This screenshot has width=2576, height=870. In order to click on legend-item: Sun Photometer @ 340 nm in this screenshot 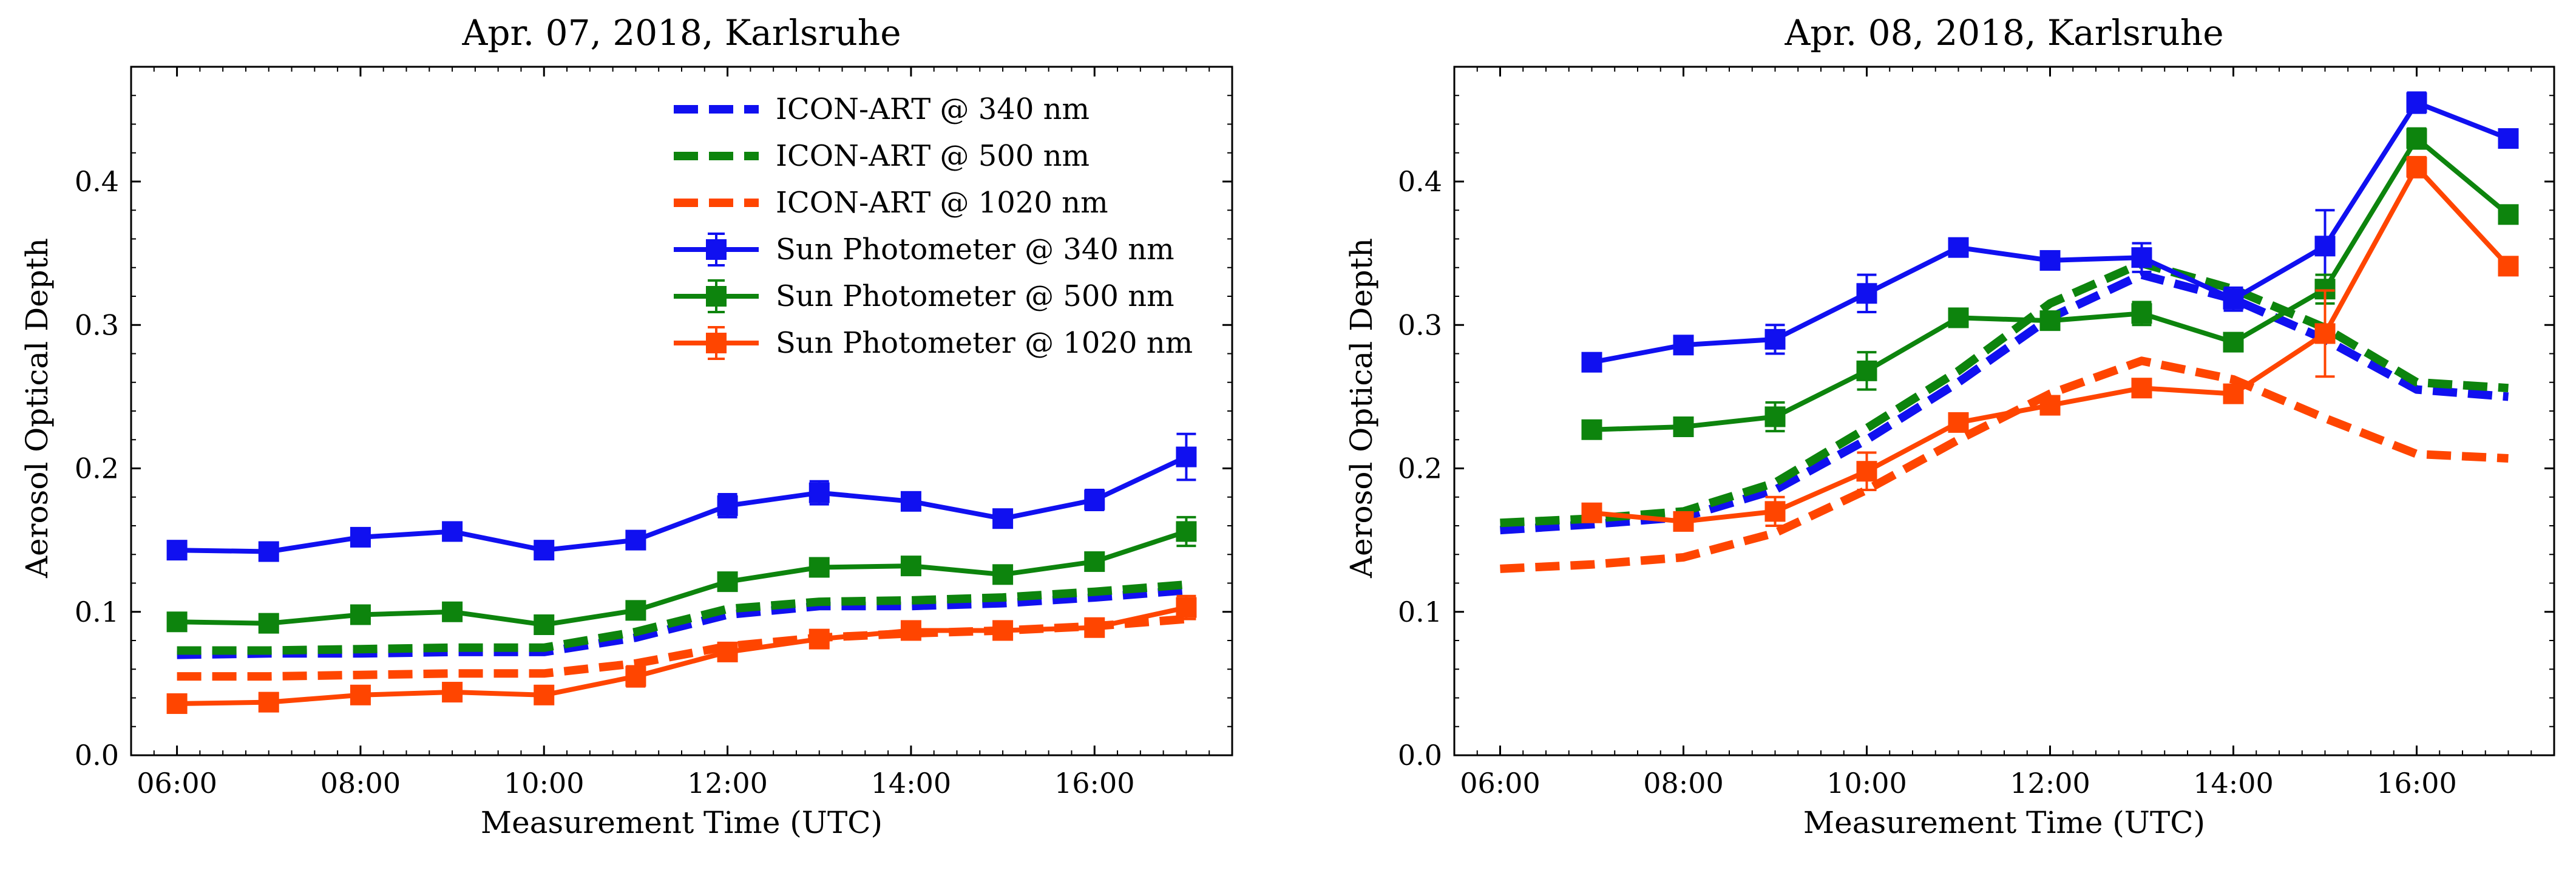, I will do `click(924, 250)`.